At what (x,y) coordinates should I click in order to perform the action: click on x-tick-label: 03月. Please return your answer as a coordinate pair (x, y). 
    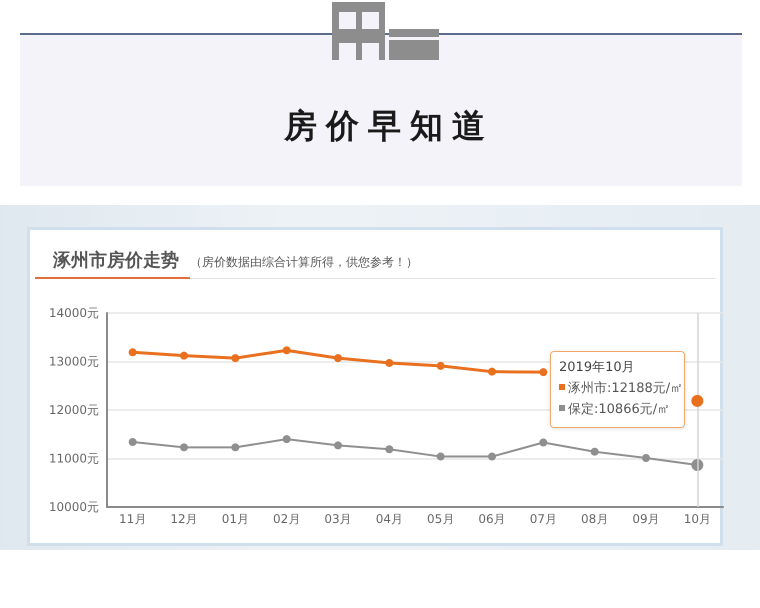
    Looking at the image, I should click on (338, 519).